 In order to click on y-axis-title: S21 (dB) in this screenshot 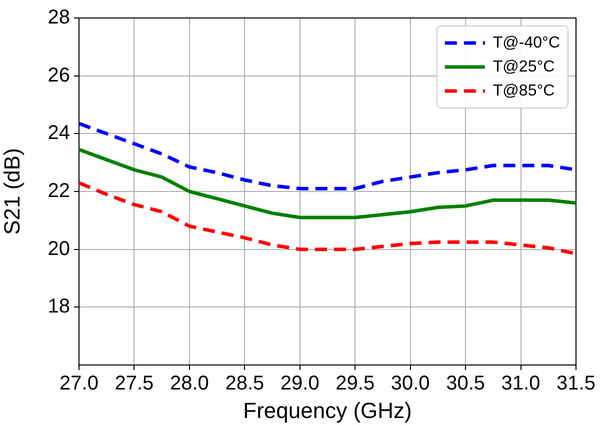, I will do `click(12, 191)`.